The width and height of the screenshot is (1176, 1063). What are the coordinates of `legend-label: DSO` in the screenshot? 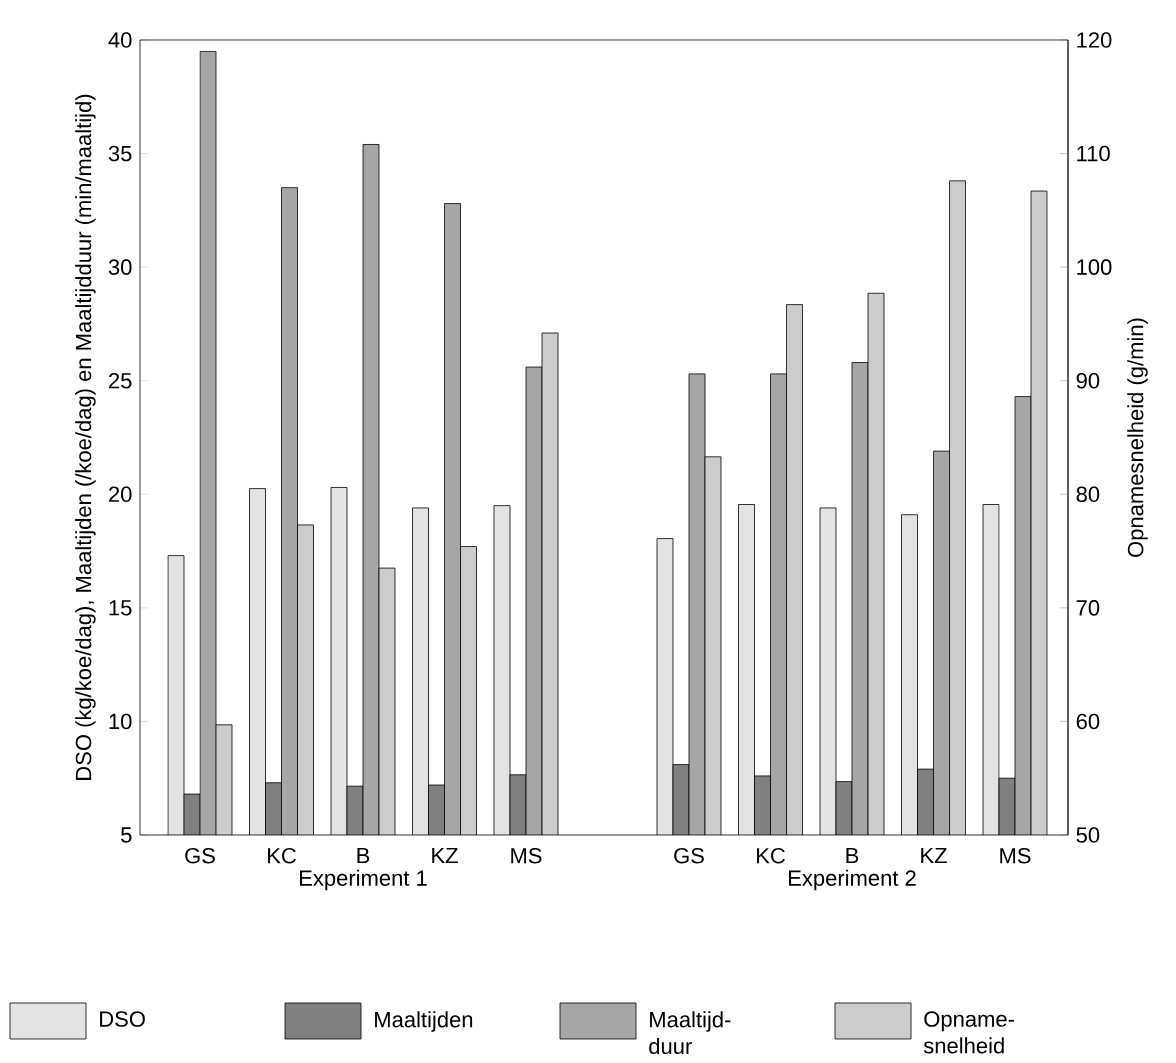 It's located at (122, 1019).